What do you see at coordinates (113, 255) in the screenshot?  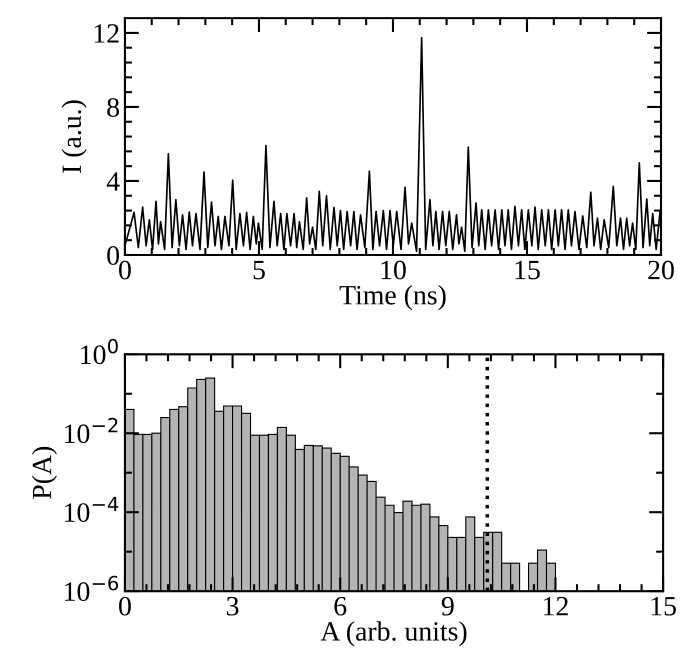 I see `y-tick-label: 0` at bounding box center [113, 255].